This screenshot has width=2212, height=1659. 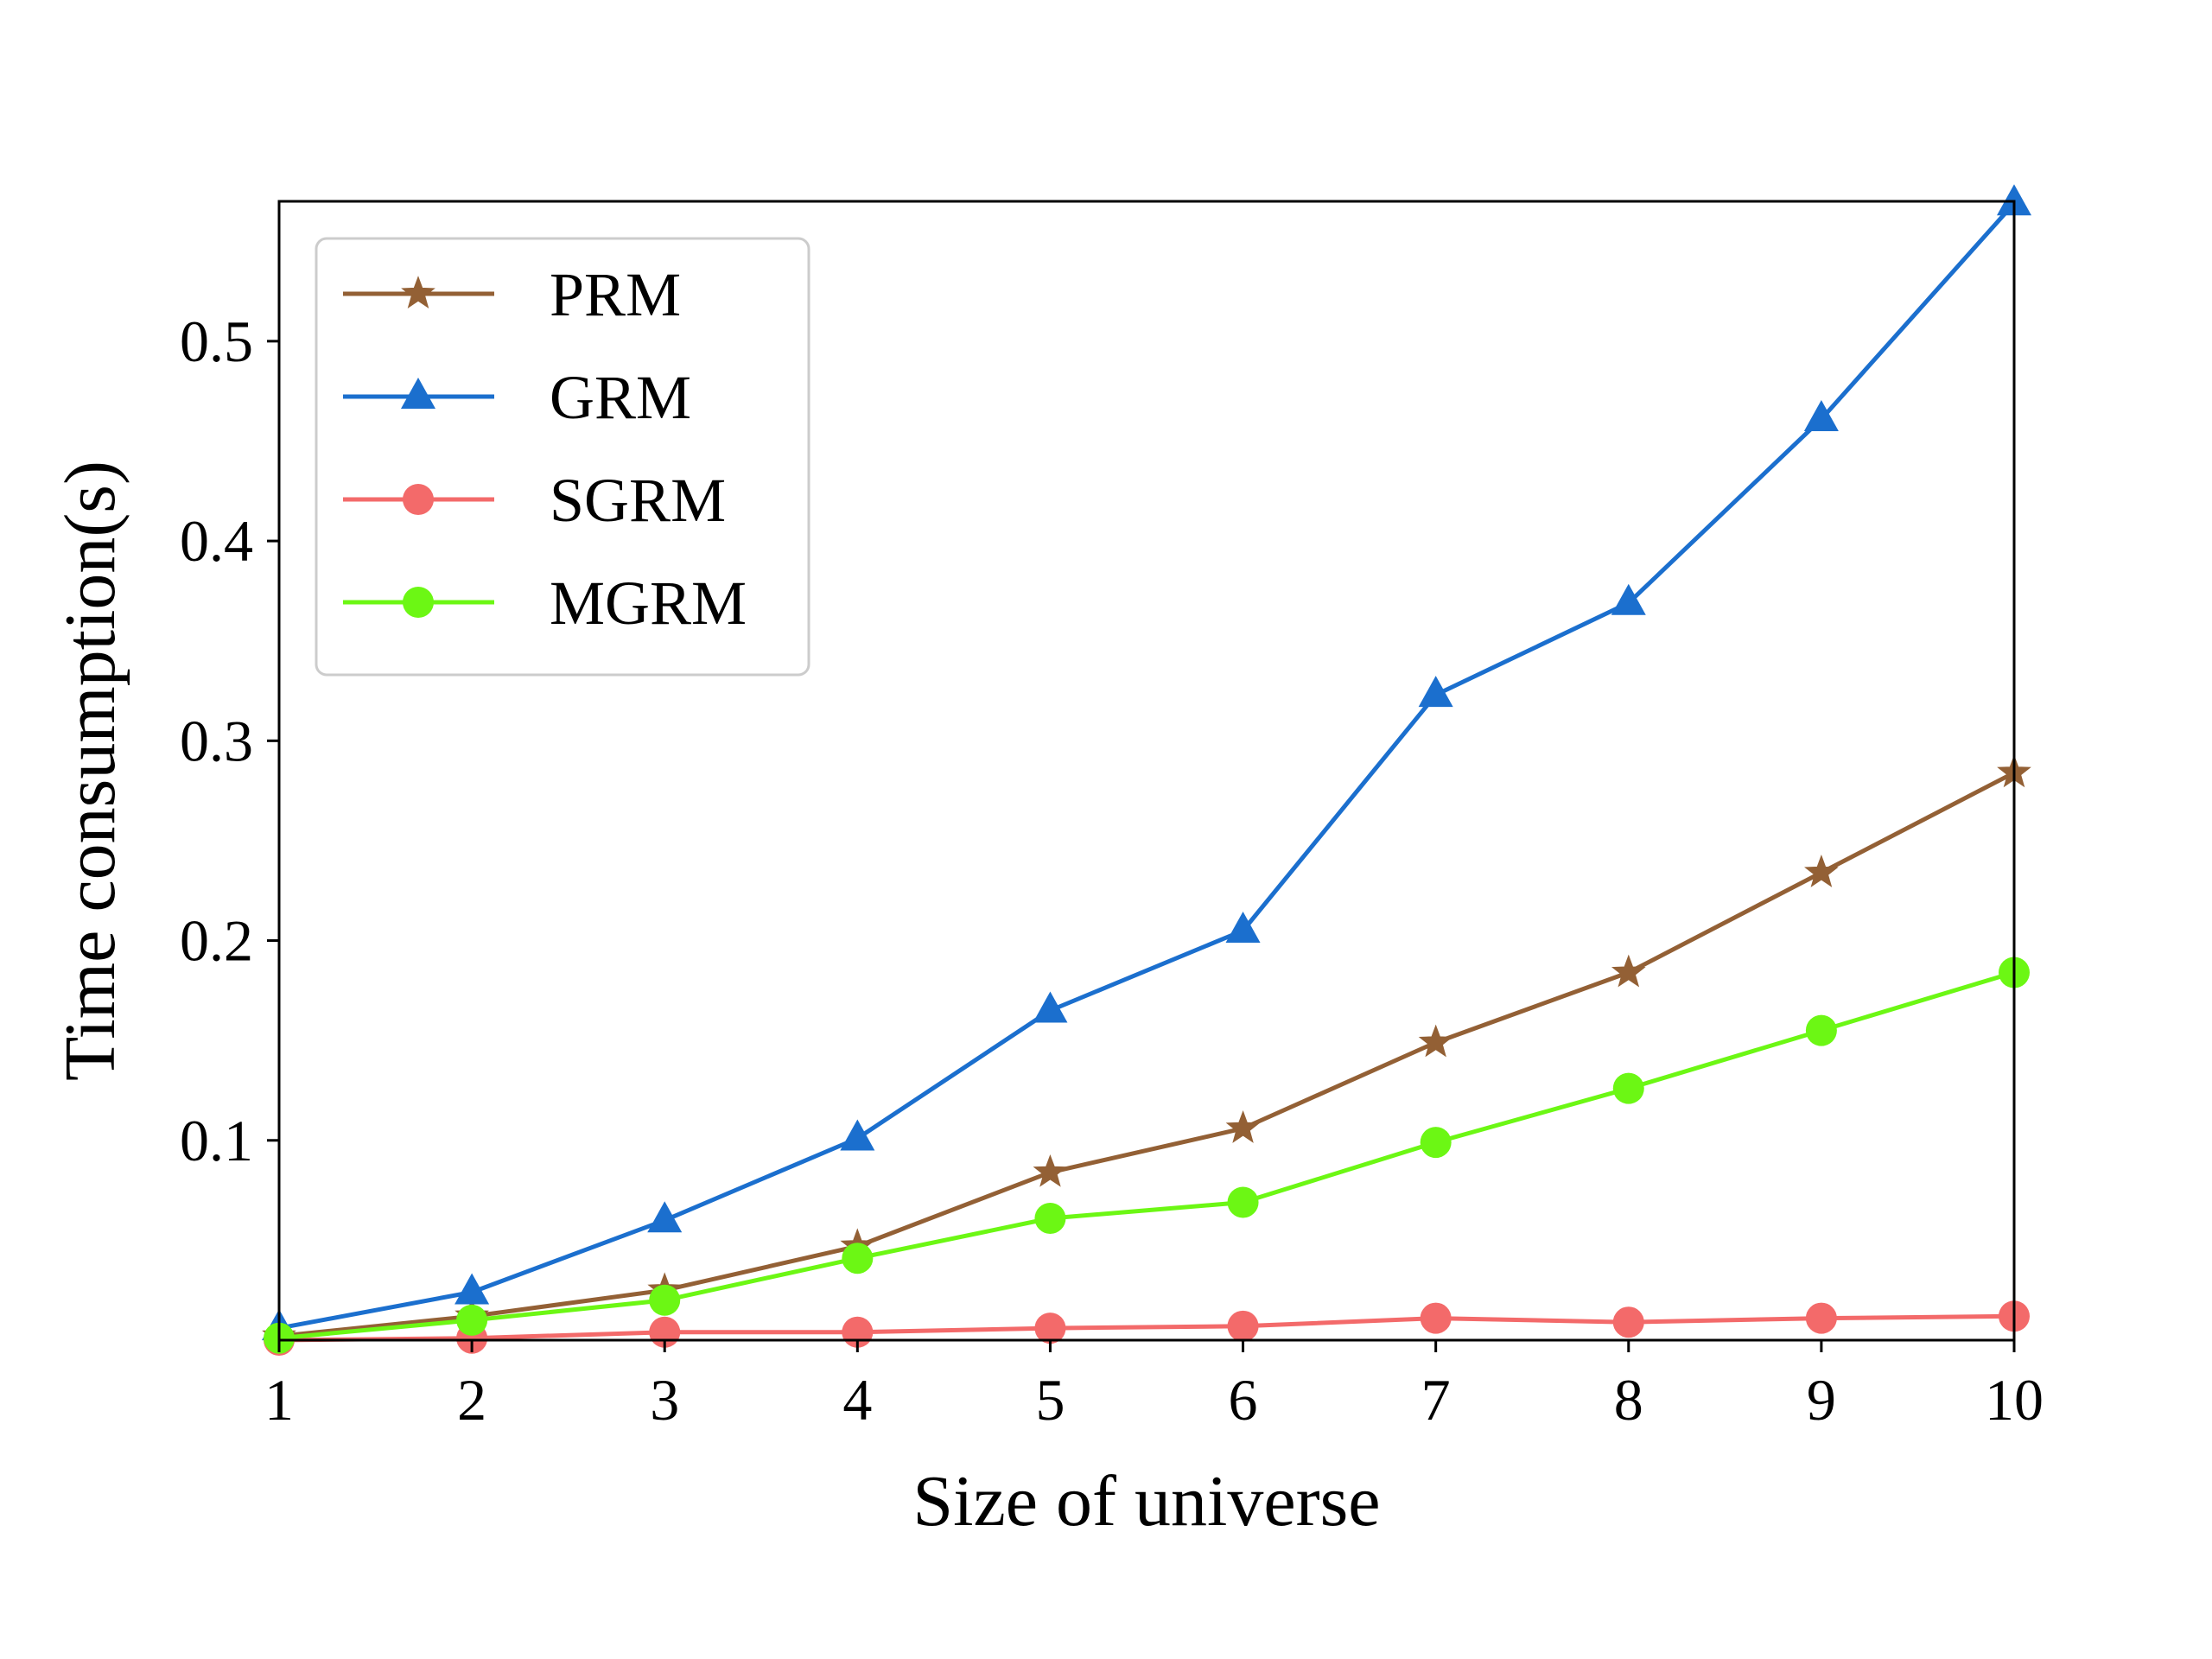 What do you see at coordinates (517, 397) in the screenshot?
I see `legend-item-grm: GRM` at bounding box center [517, 397].